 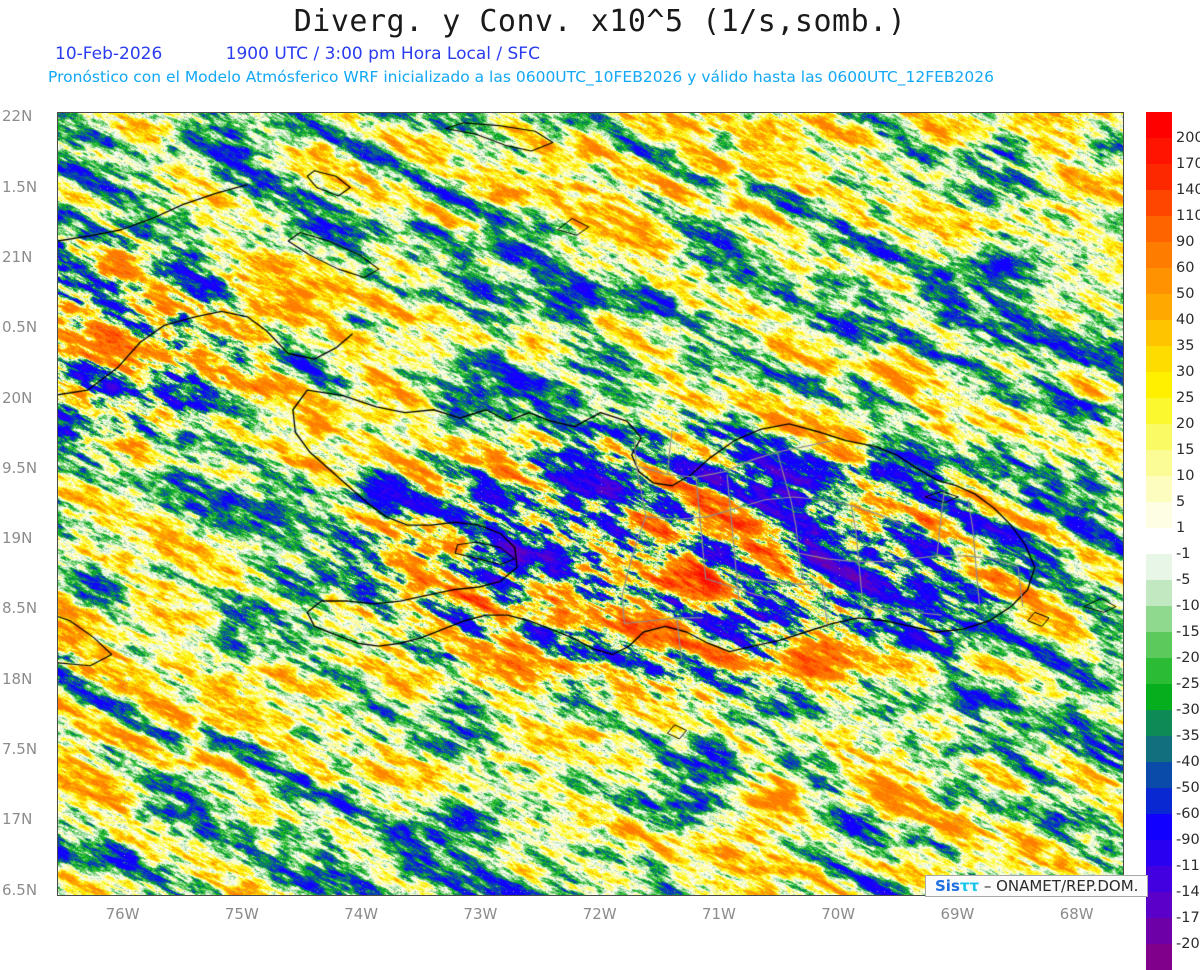 I want to click on colorbar-label: 25, so click(x=1185, y=398).